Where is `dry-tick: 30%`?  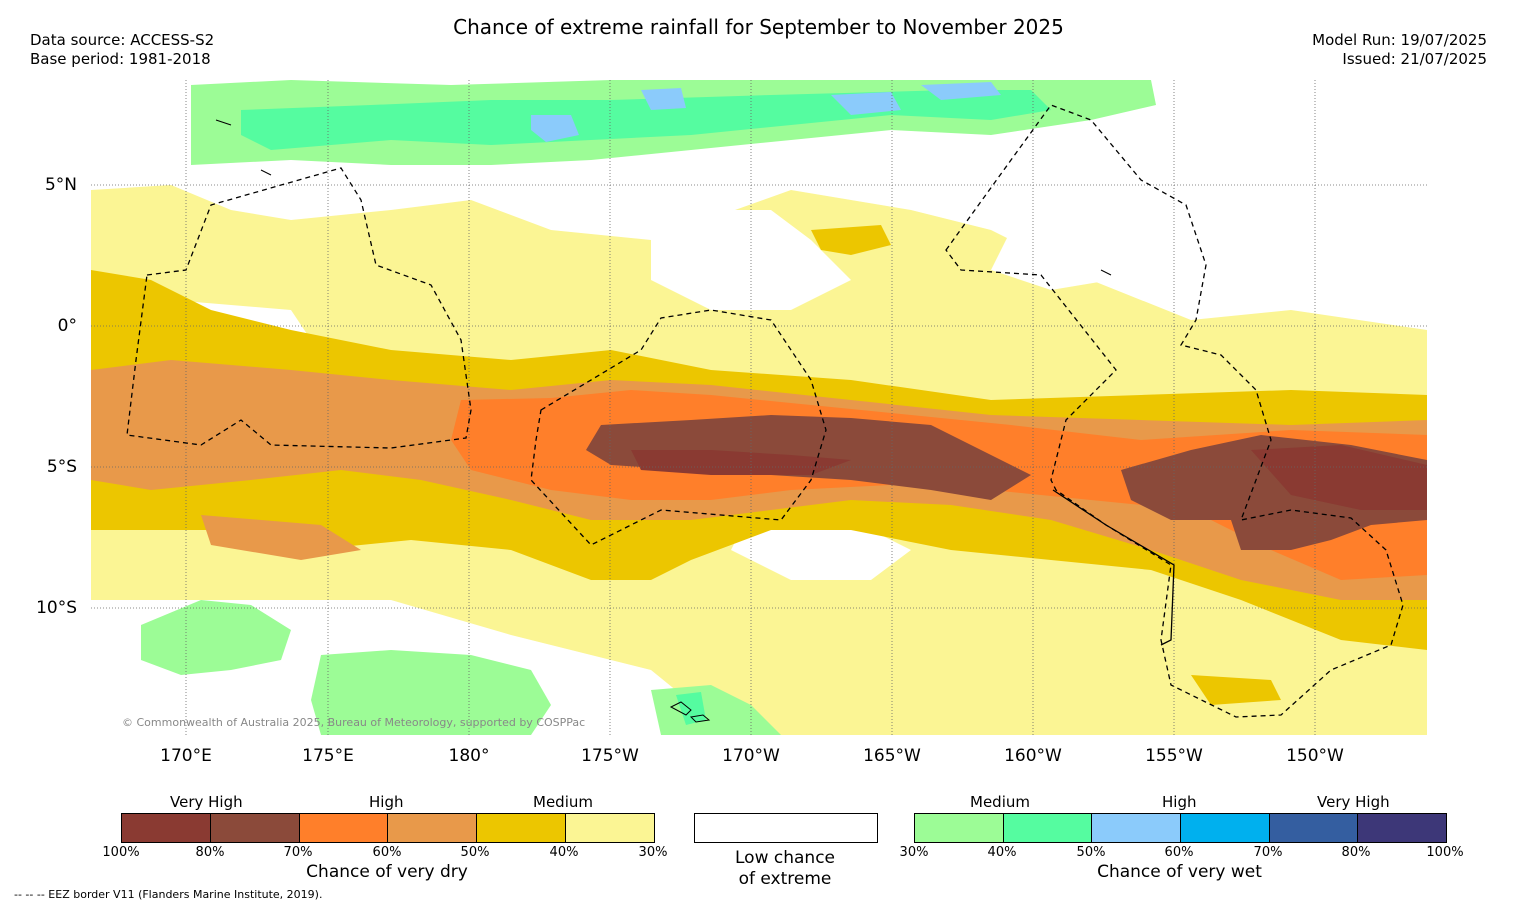
dry-tick: 30% is located at coordinates (653, 852).